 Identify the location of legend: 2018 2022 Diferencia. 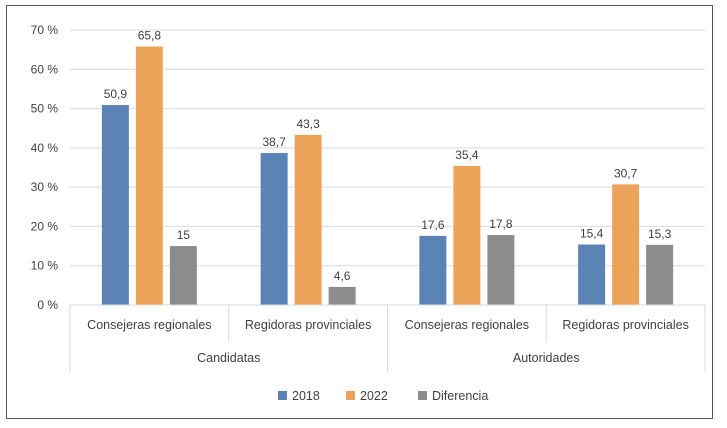
(383, 396).